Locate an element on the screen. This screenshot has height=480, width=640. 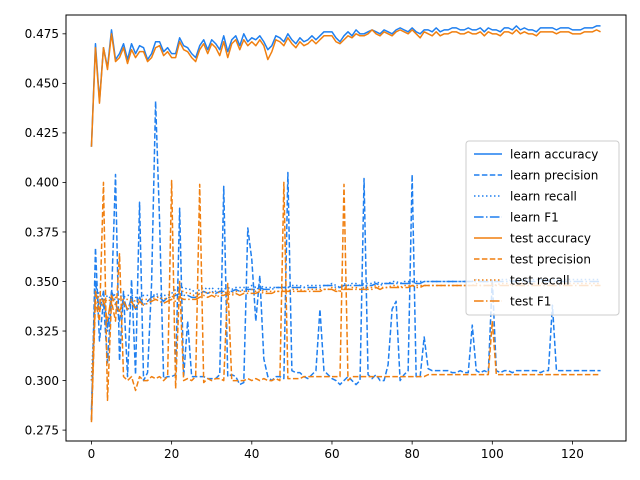
legend-label: learn precision is located at coordinates (554, 175).